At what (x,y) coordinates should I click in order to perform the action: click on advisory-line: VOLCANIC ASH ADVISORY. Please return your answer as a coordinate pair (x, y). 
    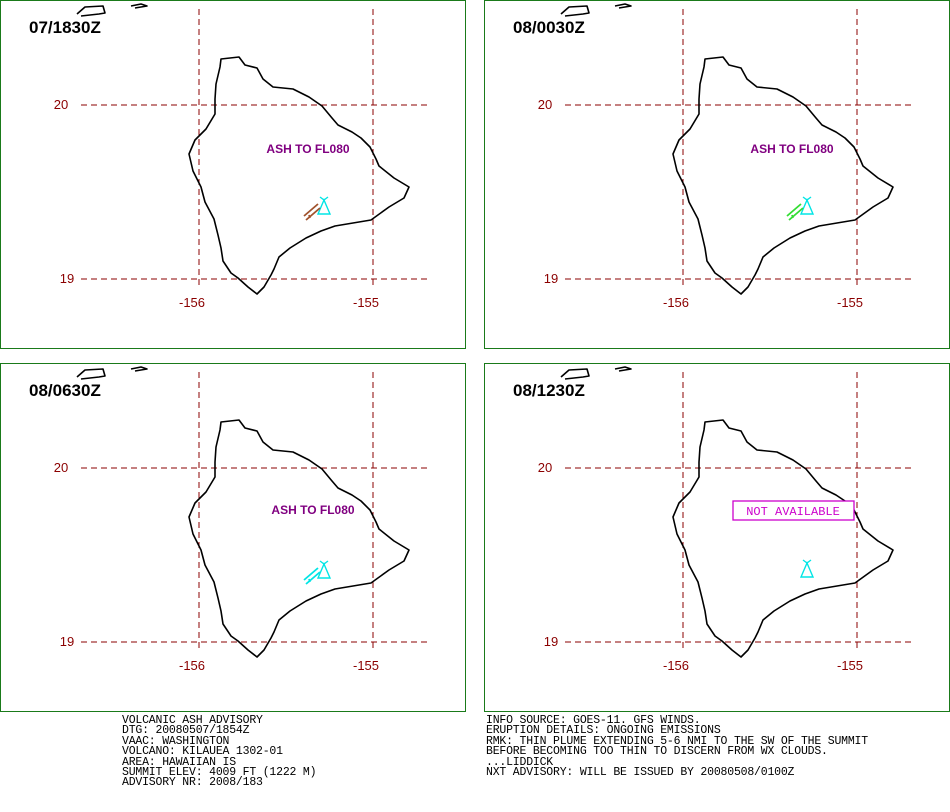
    Looking at the image, I should click on (192, 720).